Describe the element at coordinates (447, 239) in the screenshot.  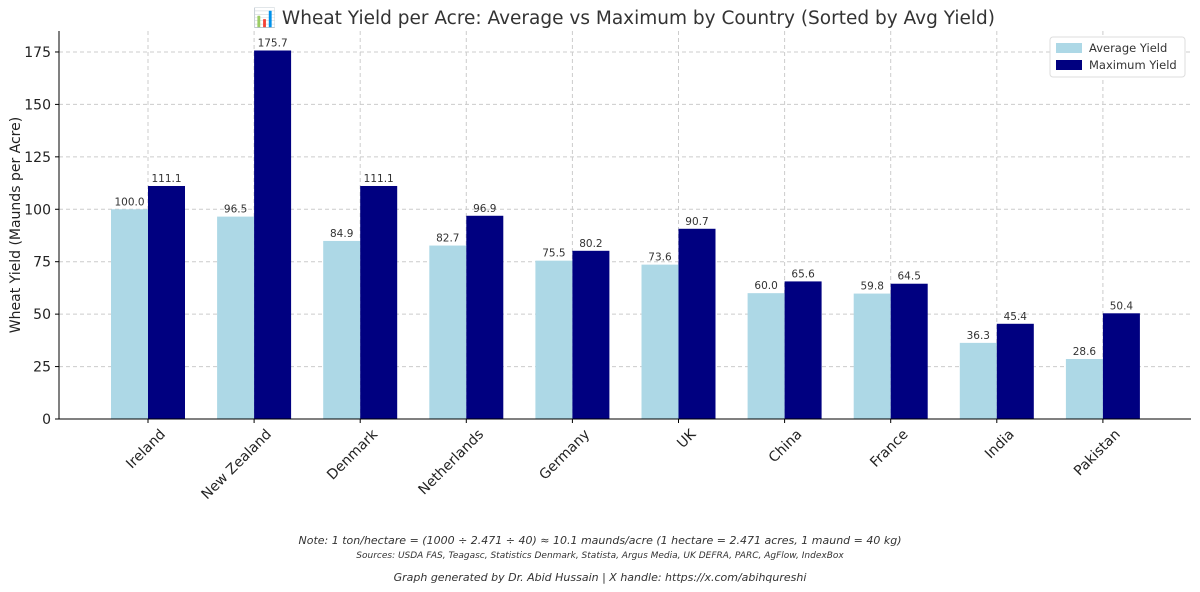
I see `bar-value-label: 82.7` at that location.